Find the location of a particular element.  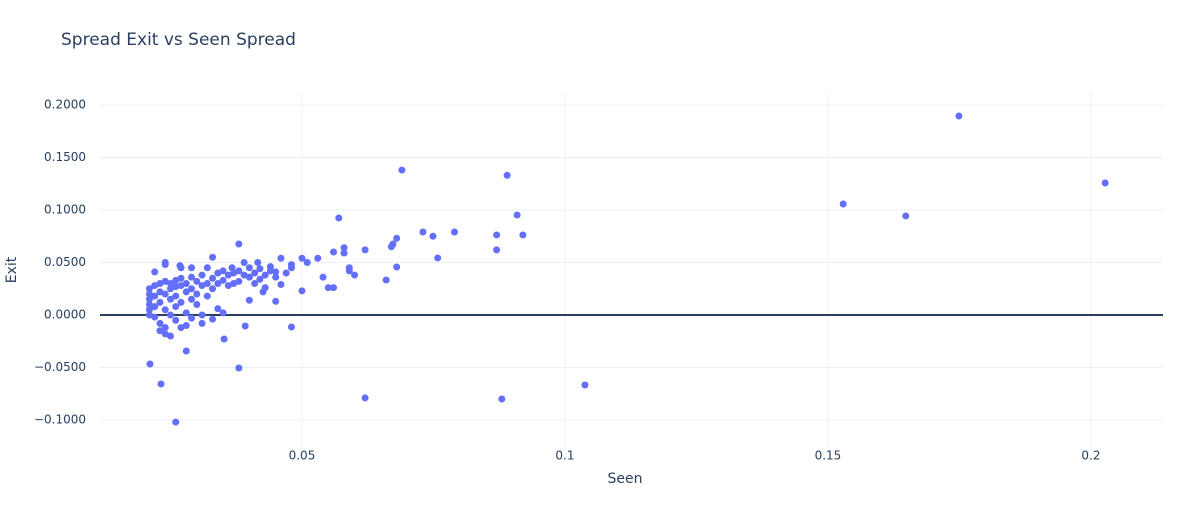

y-tick-label: 0.0500 is located at coordinates (65, 262).